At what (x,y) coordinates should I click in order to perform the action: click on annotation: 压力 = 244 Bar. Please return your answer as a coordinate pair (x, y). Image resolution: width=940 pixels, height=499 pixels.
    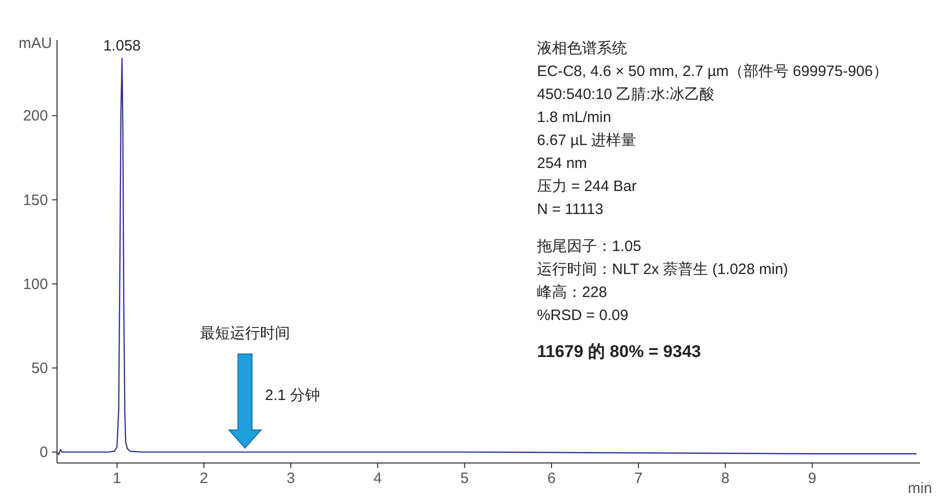
    Looking at the image, I should click on (587, 186).